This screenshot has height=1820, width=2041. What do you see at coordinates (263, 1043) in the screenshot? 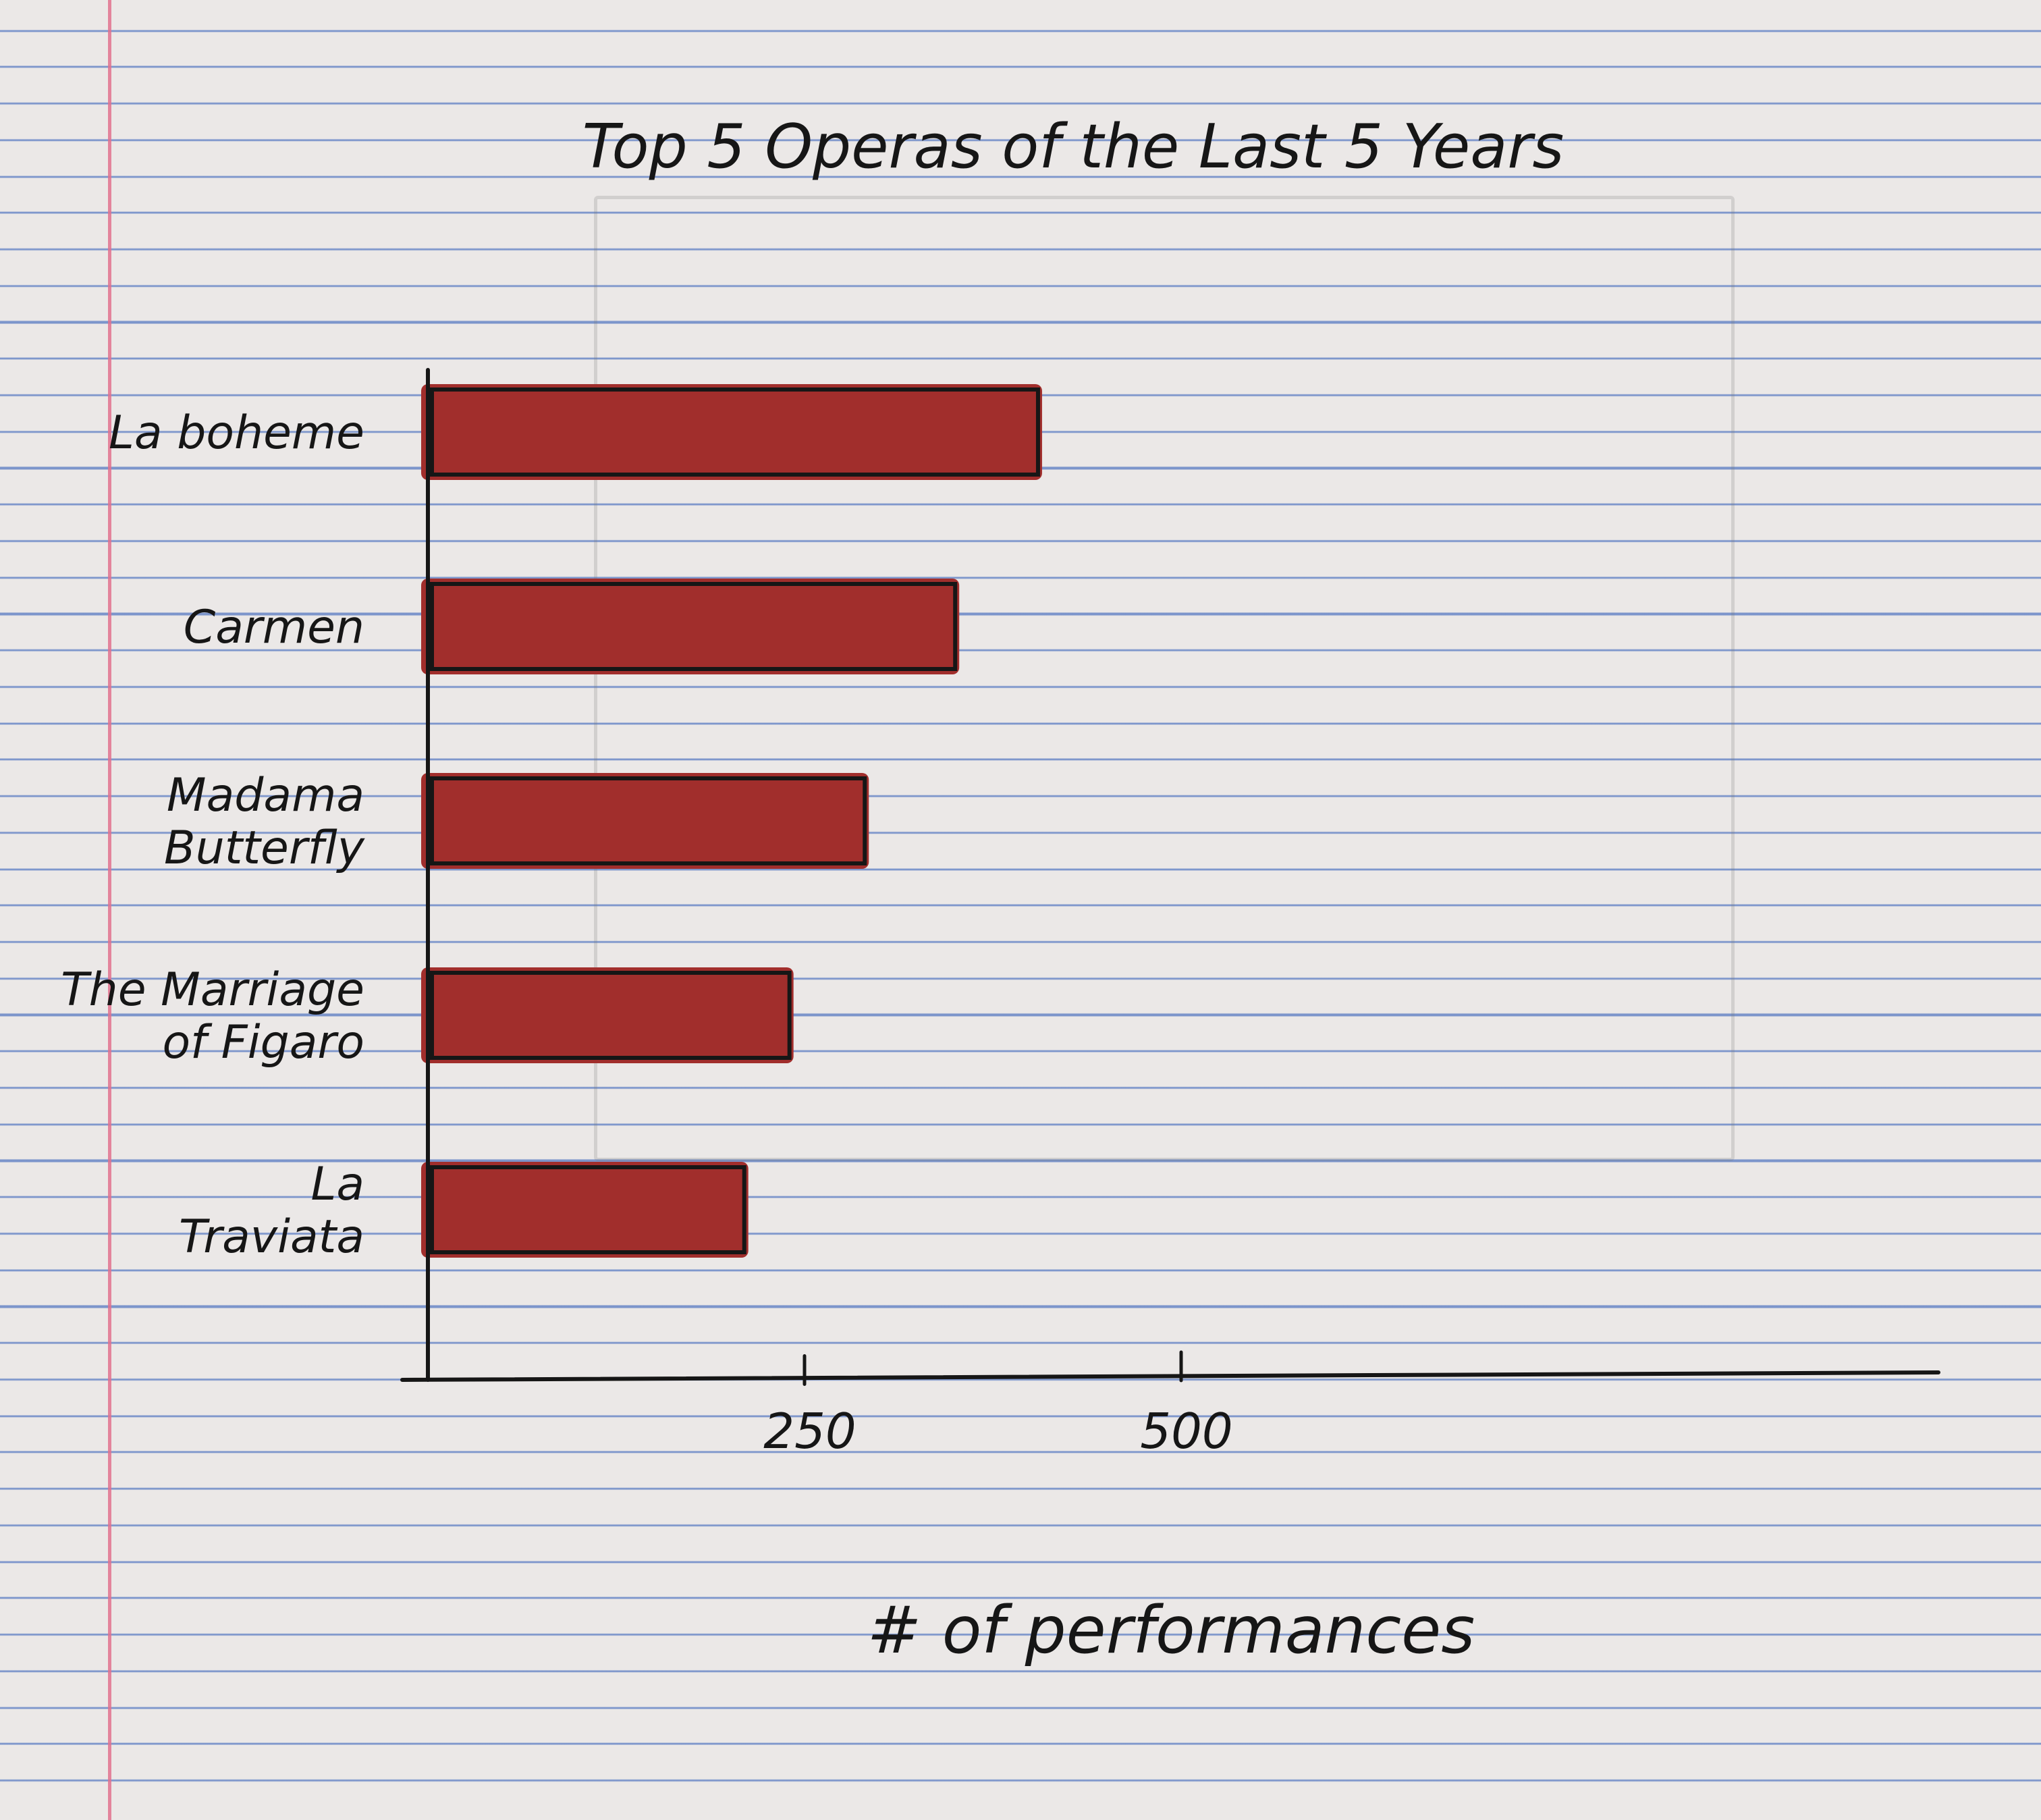
I see `category-label-the-marriage-of-figaro-line-2: of Figaro` at bounding box center [263, 1043].